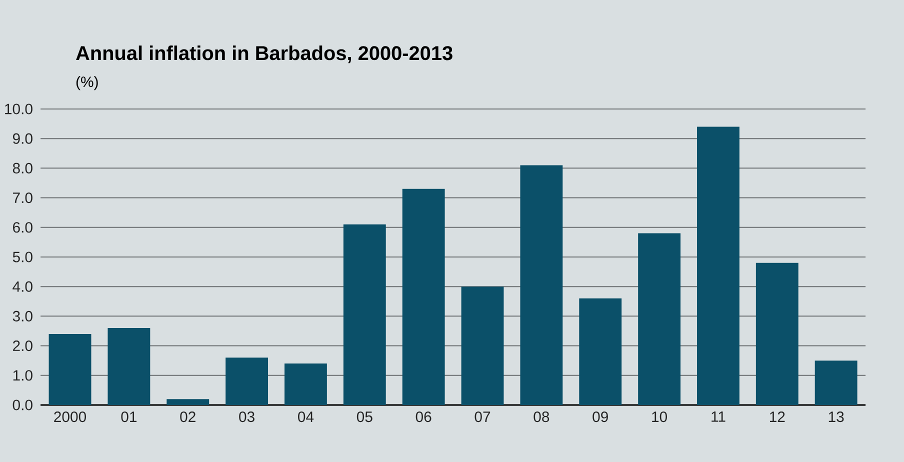 This screenshot has height=462, width=904. Describe the element at coordinates (542, 417) in the screenshot. I see `x-tick-label: 08` at that location.